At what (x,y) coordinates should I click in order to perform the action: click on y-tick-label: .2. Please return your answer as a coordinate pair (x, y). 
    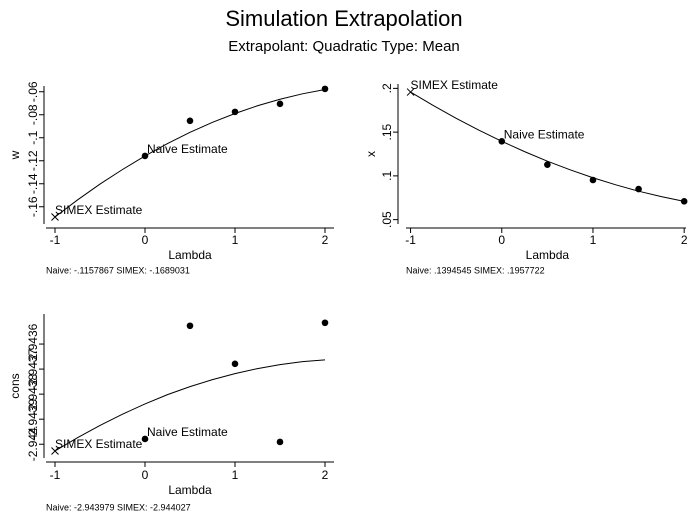
    Looking at the image, I should click on (387, 88).